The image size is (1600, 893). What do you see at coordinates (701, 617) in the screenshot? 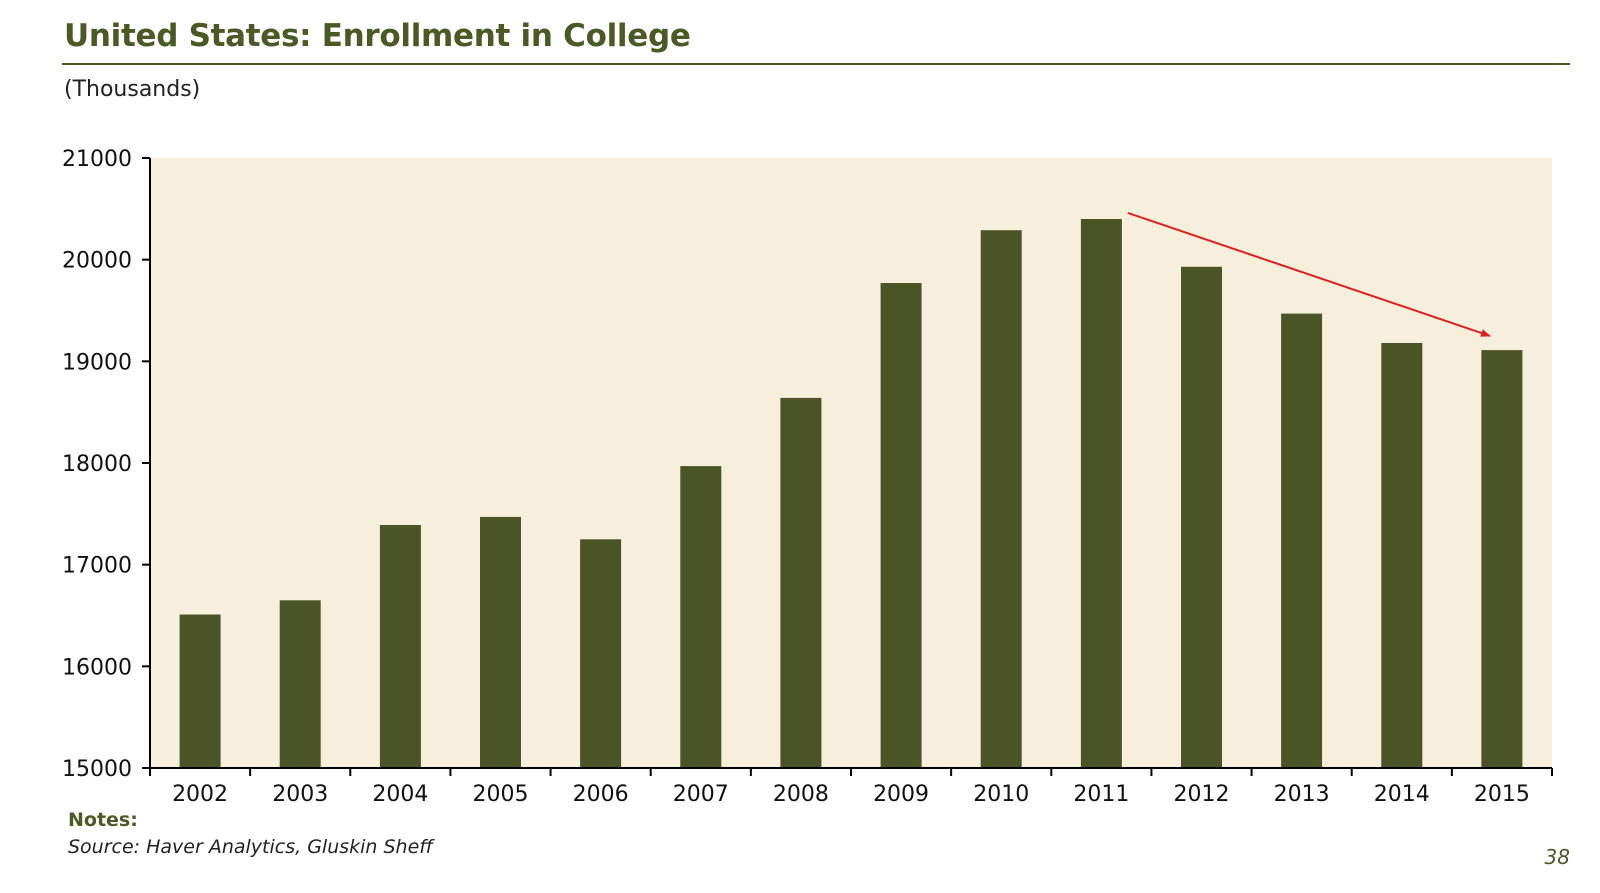
I see `bar-2007` at bounding box center [701, 617].